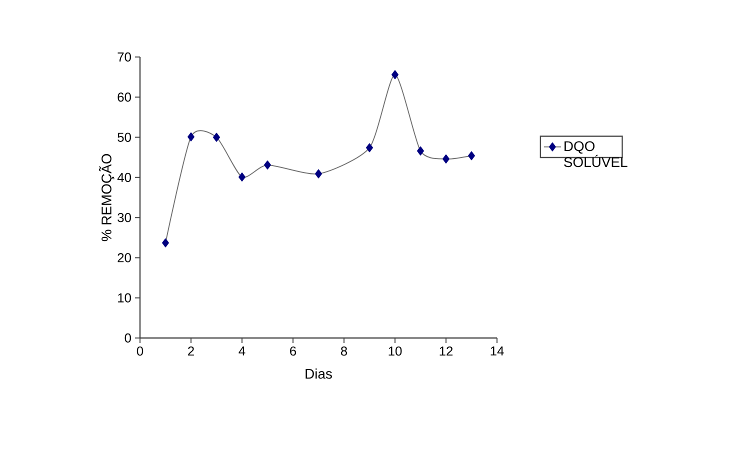 The width and height of the screenshot is (742, 468). What do you see at coordinates (344, 351) in the screenshot?
I see `x-tick-label: 8` at bounding box center [344, 351].